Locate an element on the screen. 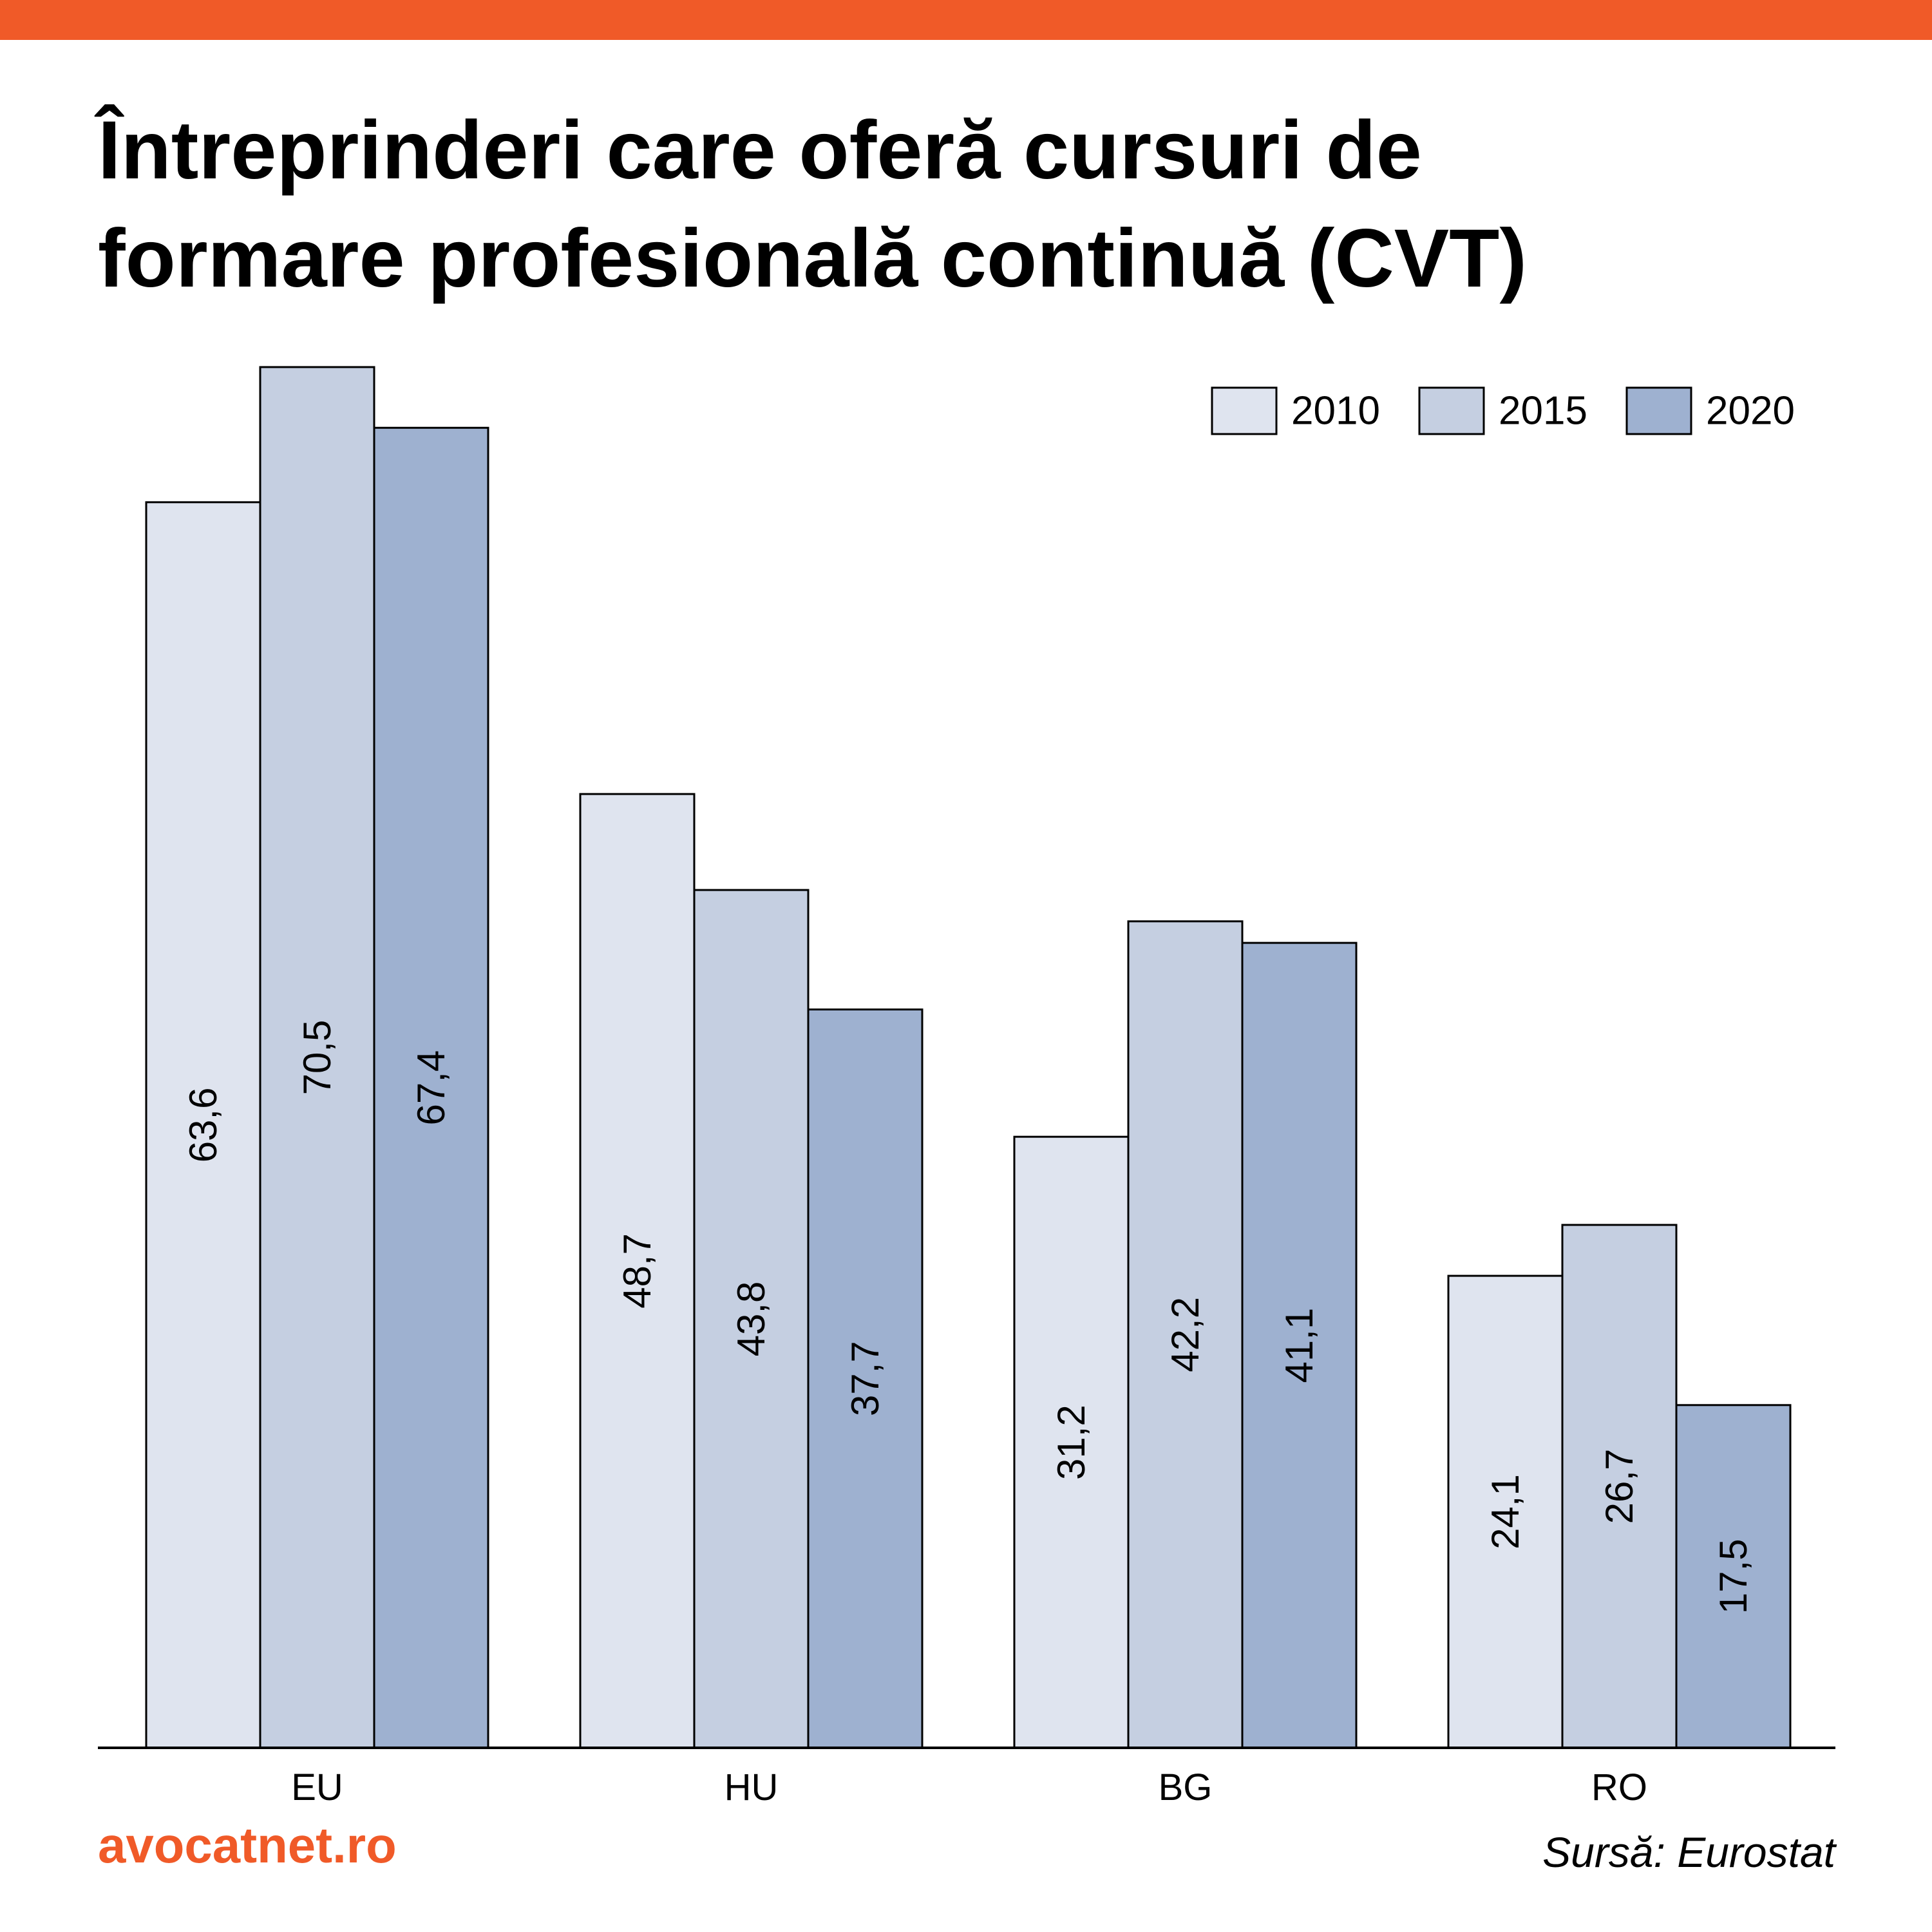 This screenshot has width=1932, height=1932. title-line-1: Întreprinderi care oferă cursuri de is located at coordinates (760, 150).